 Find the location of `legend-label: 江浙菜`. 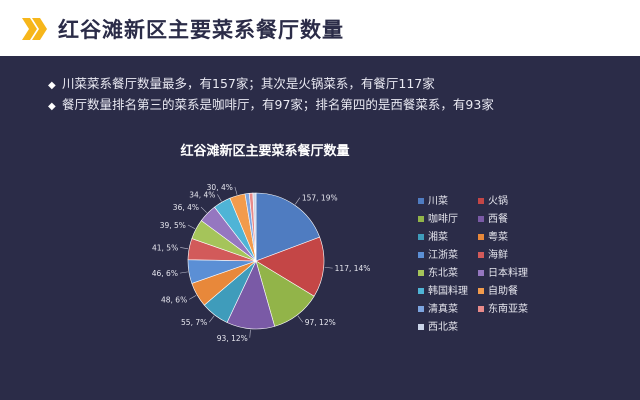

legend-label: 江浙菜 is located at coordinates (443, 255).